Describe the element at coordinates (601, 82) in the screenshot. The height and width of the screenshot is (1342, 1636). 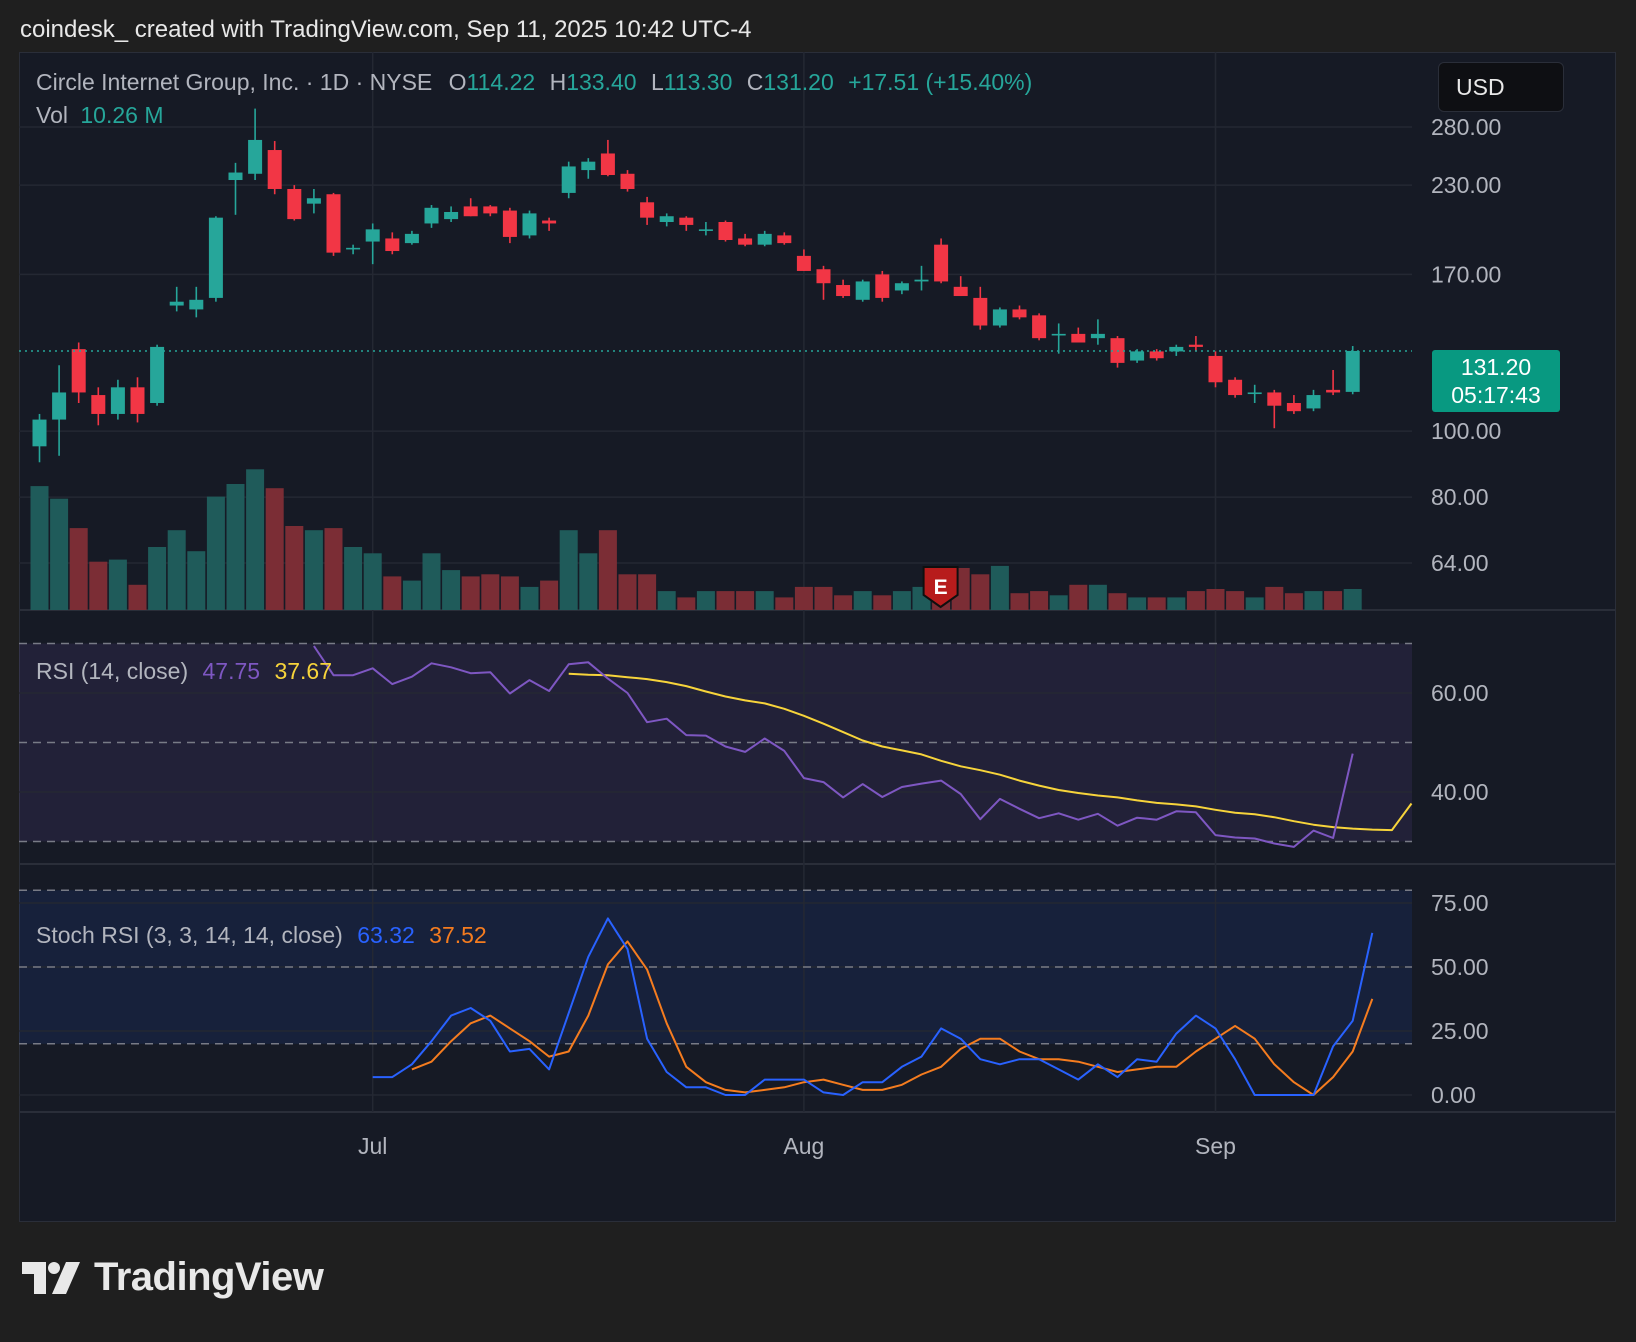
I see `high-value: 133.40` at that location.